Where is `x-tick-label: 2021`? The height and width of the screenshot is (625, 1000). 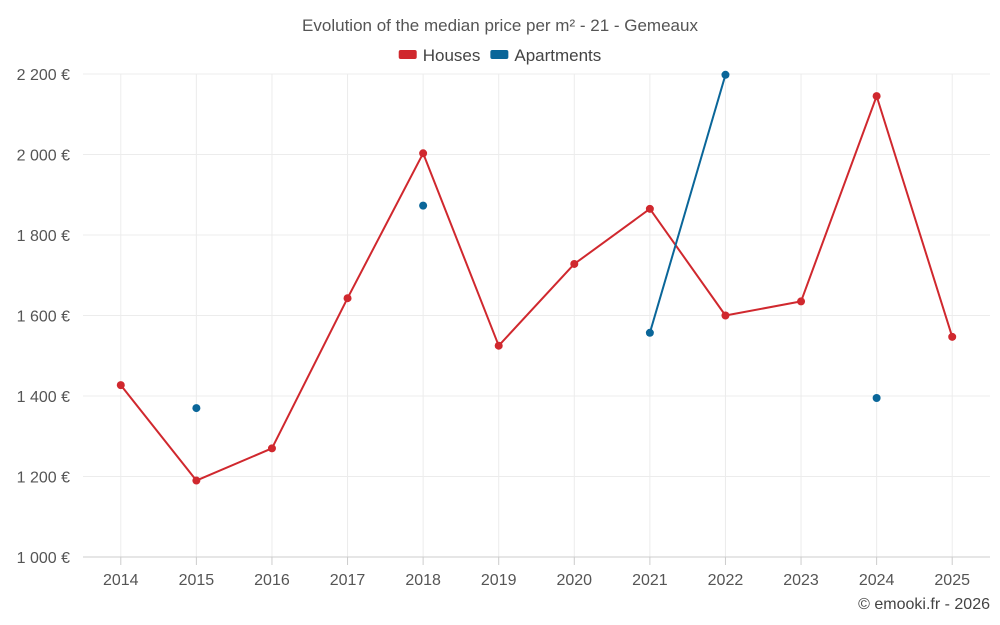
x-tick-label: 2021 is located at coordinates (650, 580).